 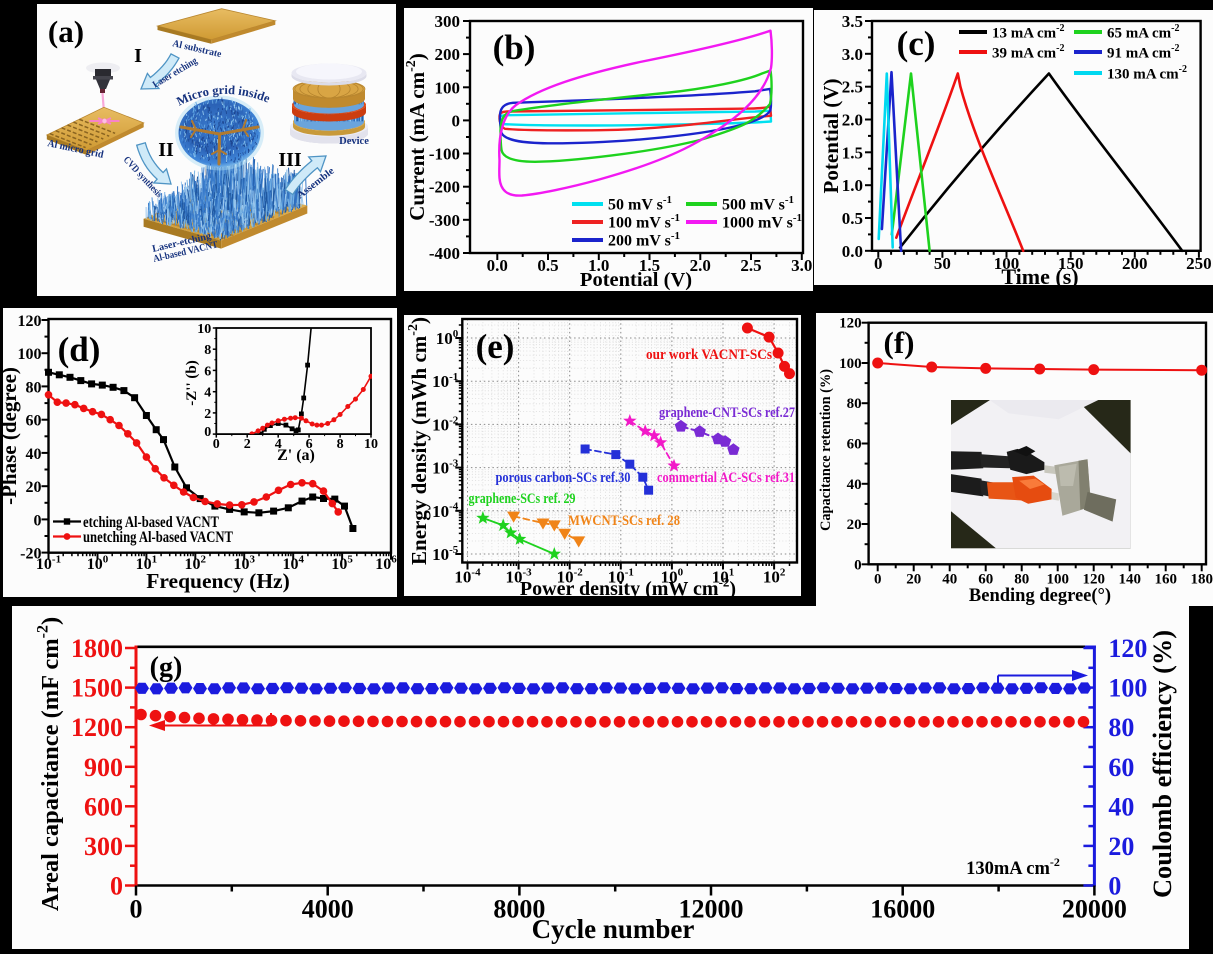 What do you see at coordinates (97, 688) in the screenshot?
I see `svg-text: 1500` at bounding box center [97, 688].